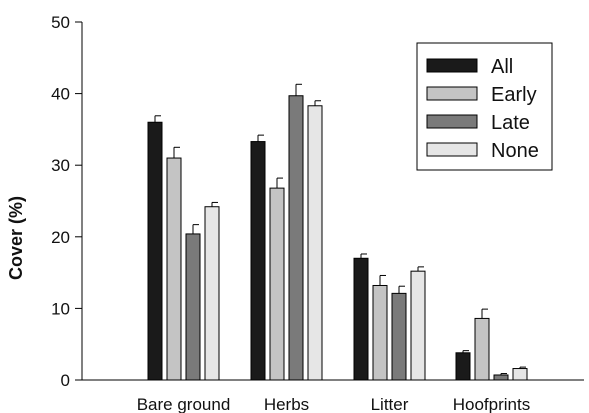 The width and height of the screenshot is (589, 413). What do you see at coordinates (491, 404) in the screenshot?
I see `x-tick-label: Hoofprints` at bounding box center [491, 404].